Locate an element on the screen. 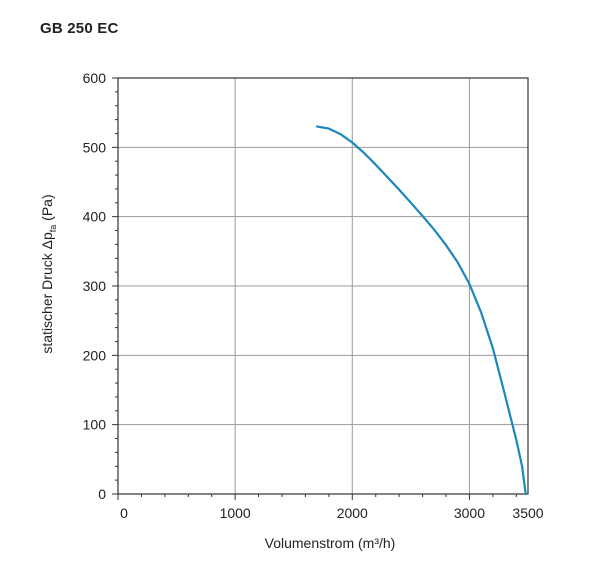 The image size is (600, 566). y-axis-ticks: 0 100 200 300 400 500 600 is located at coordinates (95, 286).